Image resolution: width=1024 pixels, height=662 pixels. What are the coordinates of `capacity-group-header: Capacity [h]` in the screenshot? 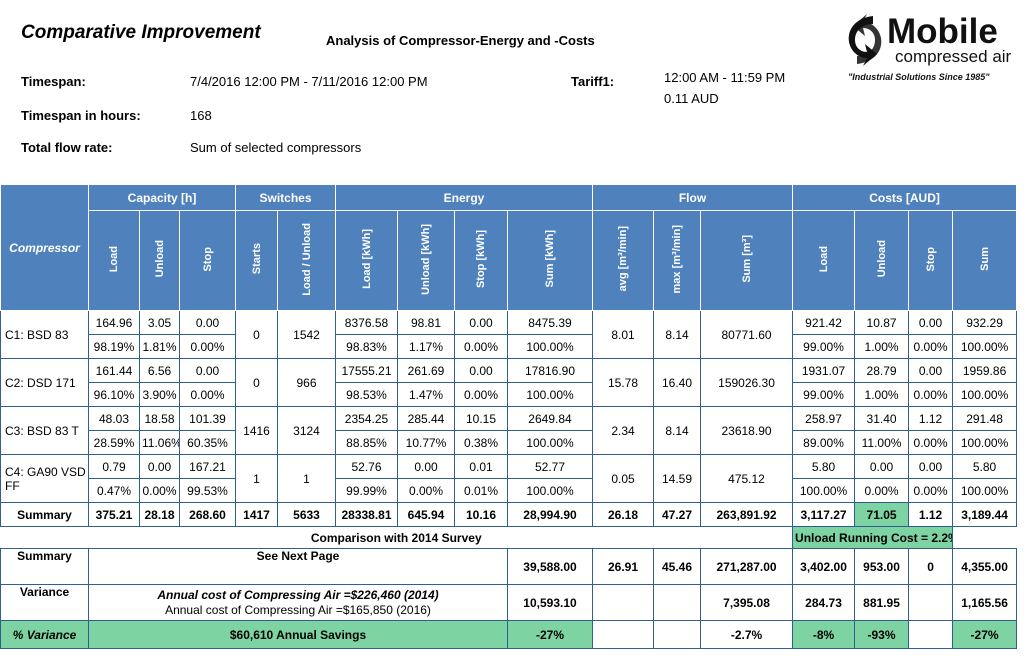 It's located at (162, 197).